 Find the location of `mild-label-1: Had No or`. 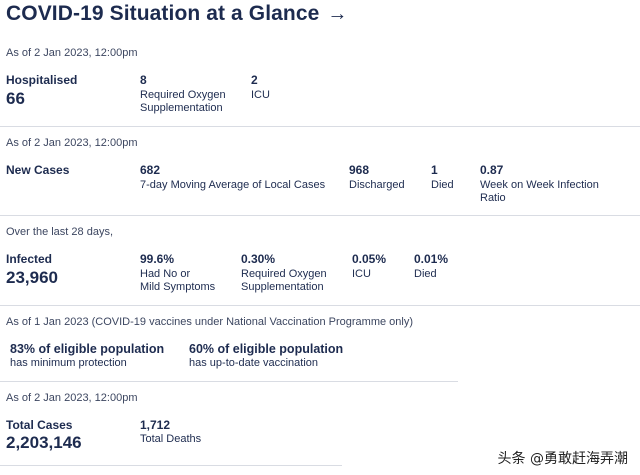

mild-label-1: Had No or is located at coordinates (165, 274).